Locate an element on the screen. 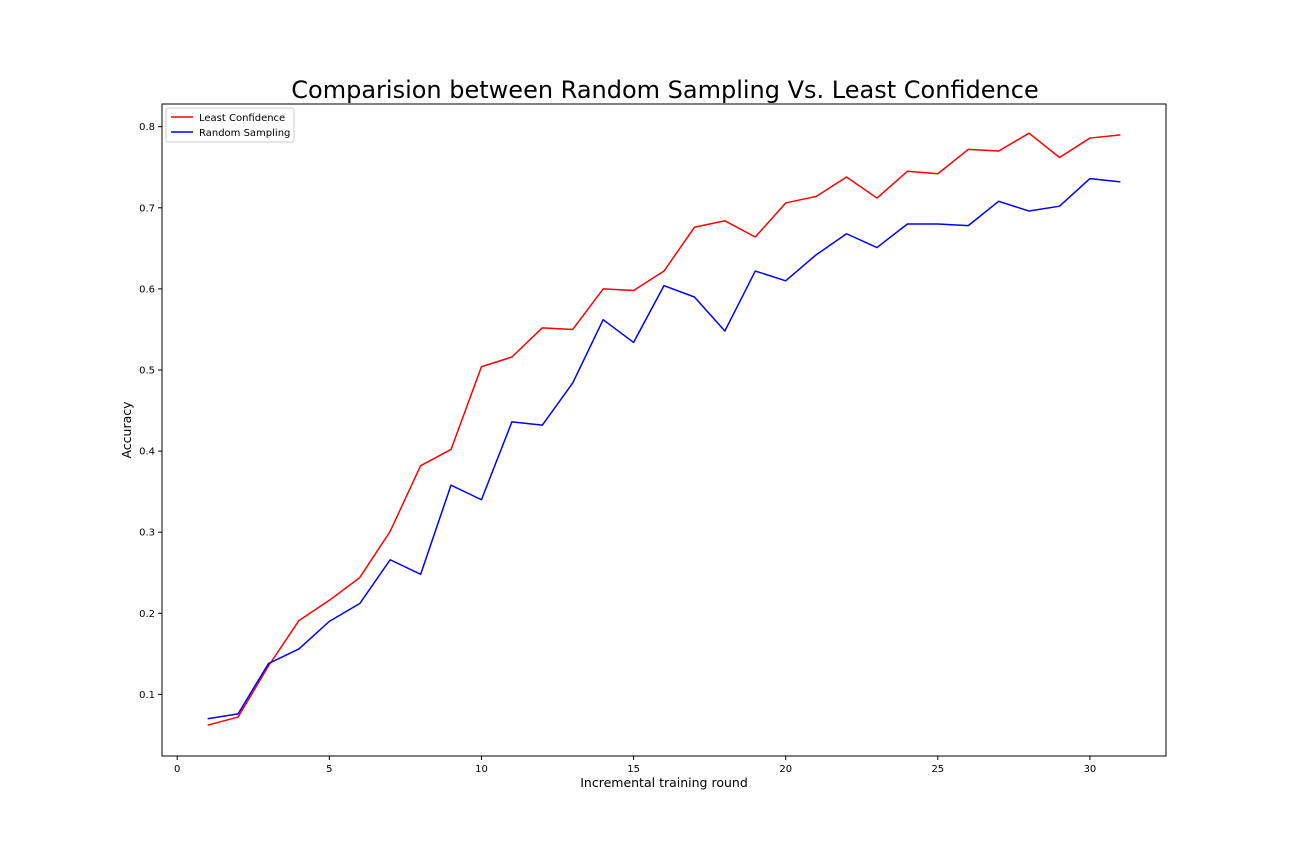 The height and width of the screenshot is (864, 1296). legend: Least Confidence Random Sampling is located at coordinates (230, 125).